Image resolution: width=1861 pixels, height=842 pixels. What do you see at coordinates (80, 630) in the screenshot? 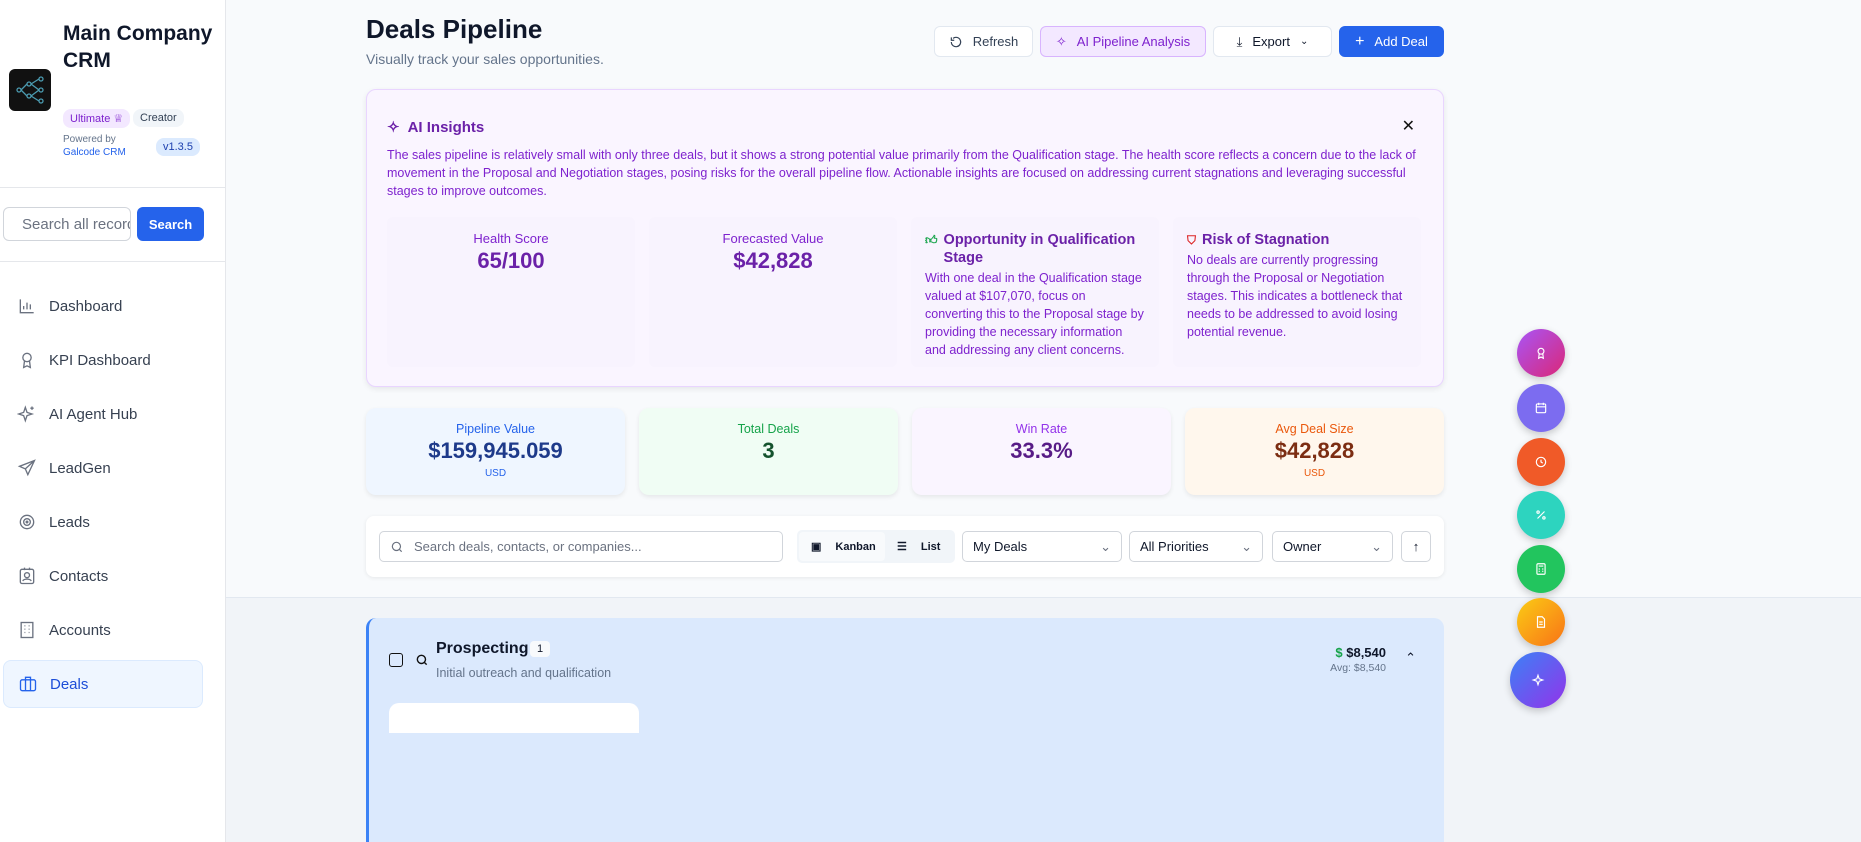
I see `sidebar-item-label: Accounts` at bounding box center [80, 630].